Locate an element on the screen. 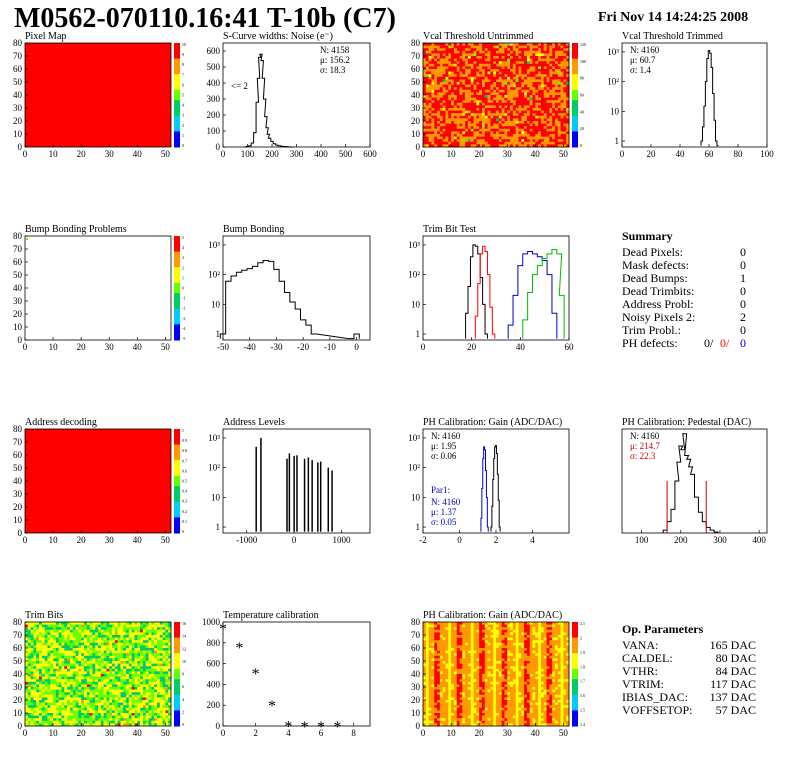  x-tick-label: 1000 is located at coordinates (342, 540).